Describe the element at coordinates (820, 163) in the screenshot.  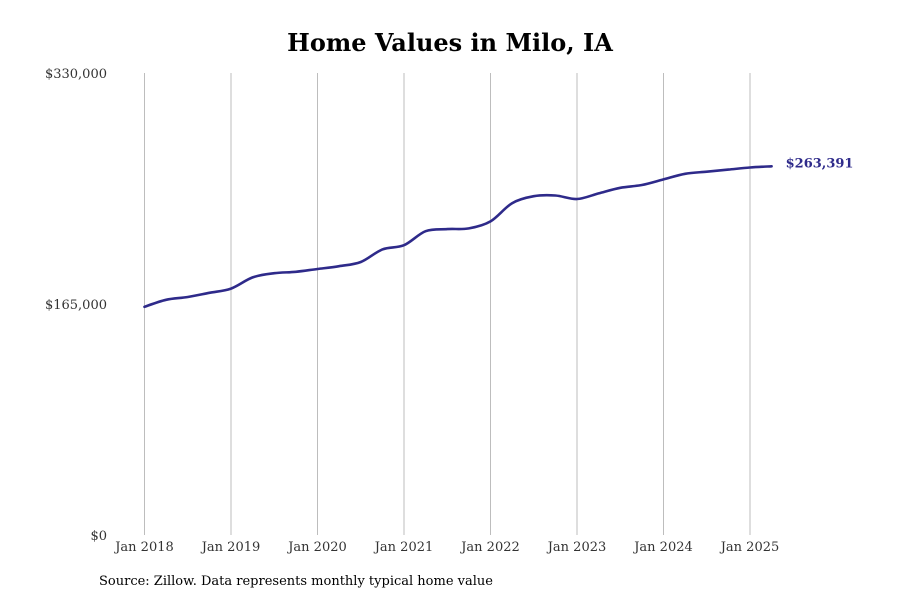
I see `end-value-label: $263,391` at that location.